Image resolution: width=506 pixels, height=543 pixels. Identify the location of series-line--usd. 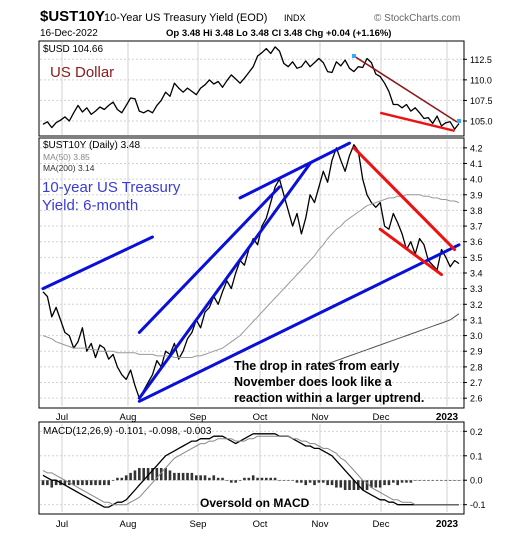
(251, 88).